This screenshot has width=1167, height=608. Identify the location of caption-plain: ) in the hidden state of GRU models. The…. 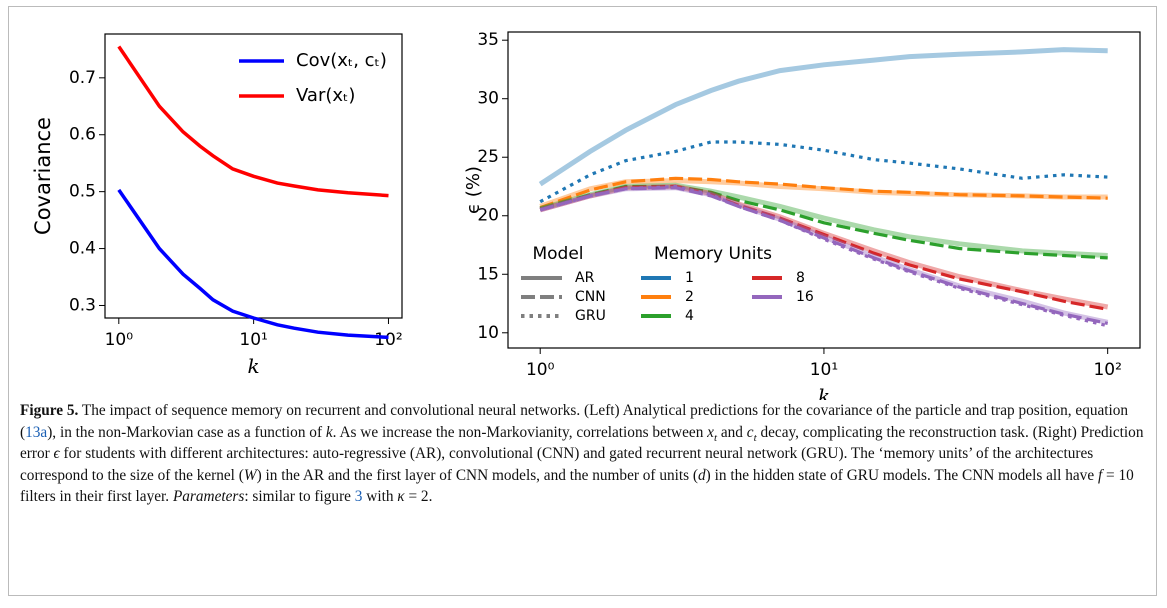
(901, 475).